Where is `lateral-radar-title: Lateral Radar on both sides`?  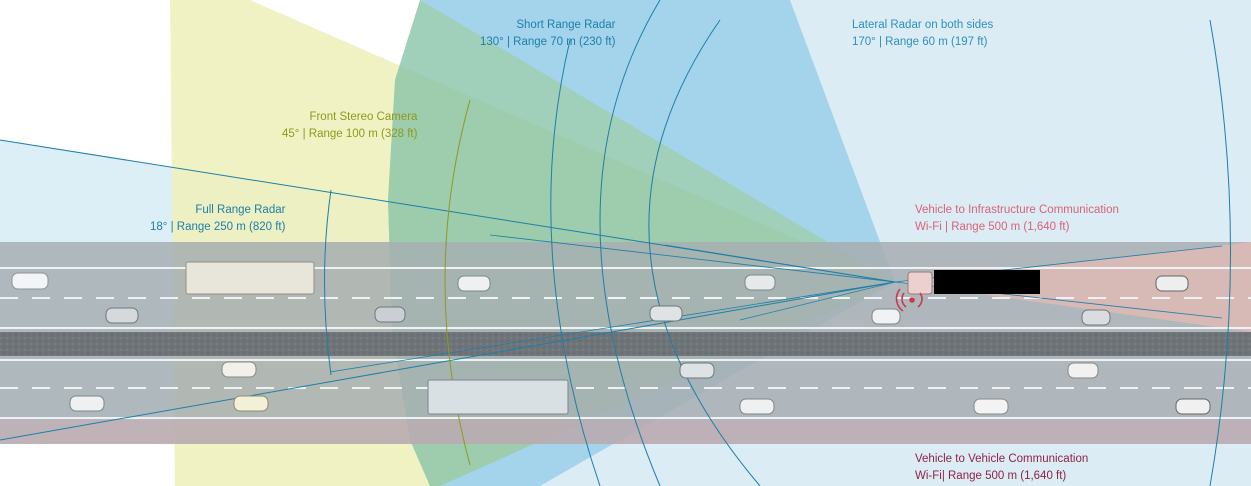 lateral-radar-title: Lateral Radar on both sides is located at coordinates (923, 25).